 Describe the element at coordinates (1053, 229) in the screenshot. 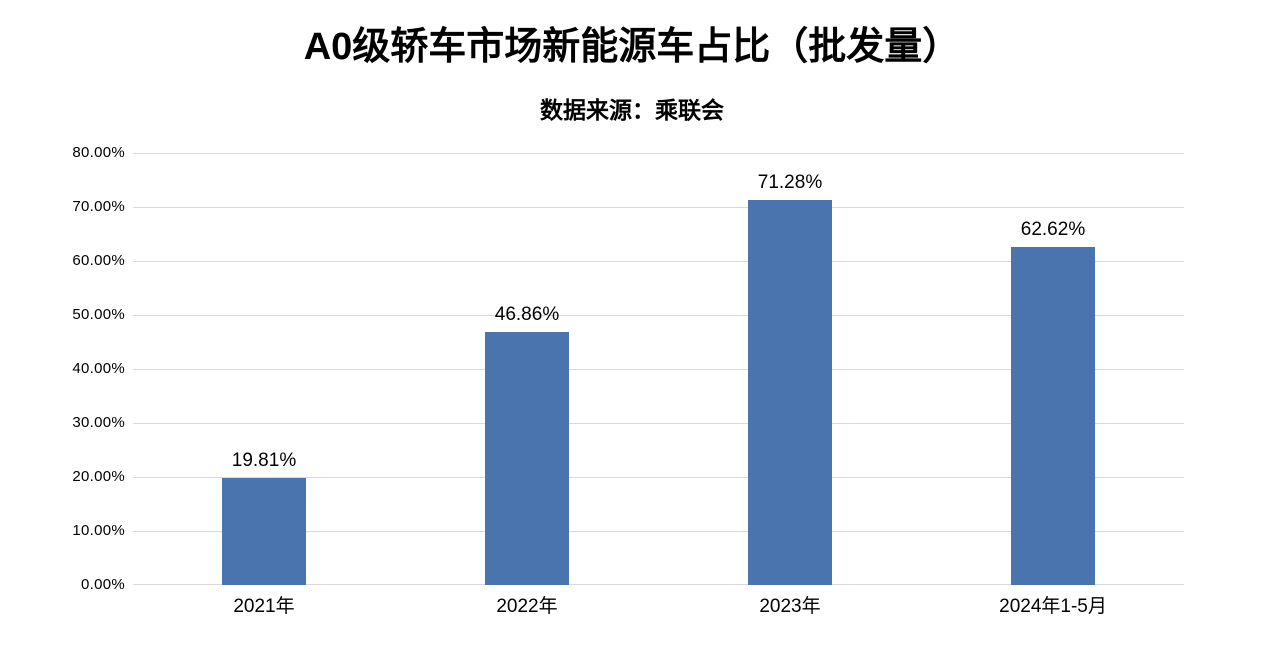

I see `bar-value-label: 62.62%` at that location.